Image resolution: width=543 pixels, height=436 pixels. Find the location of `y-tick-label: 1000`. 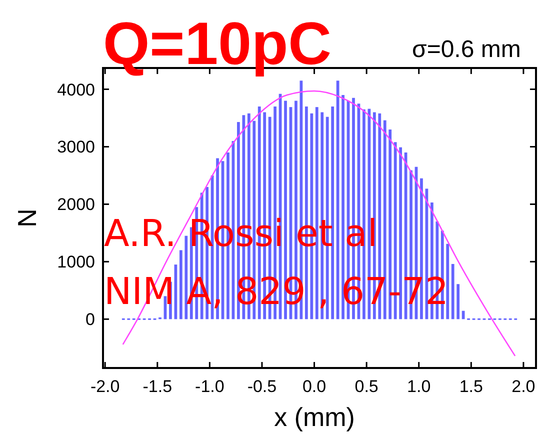

y-tick-label: 1000 is located at coordinates (76, 262).